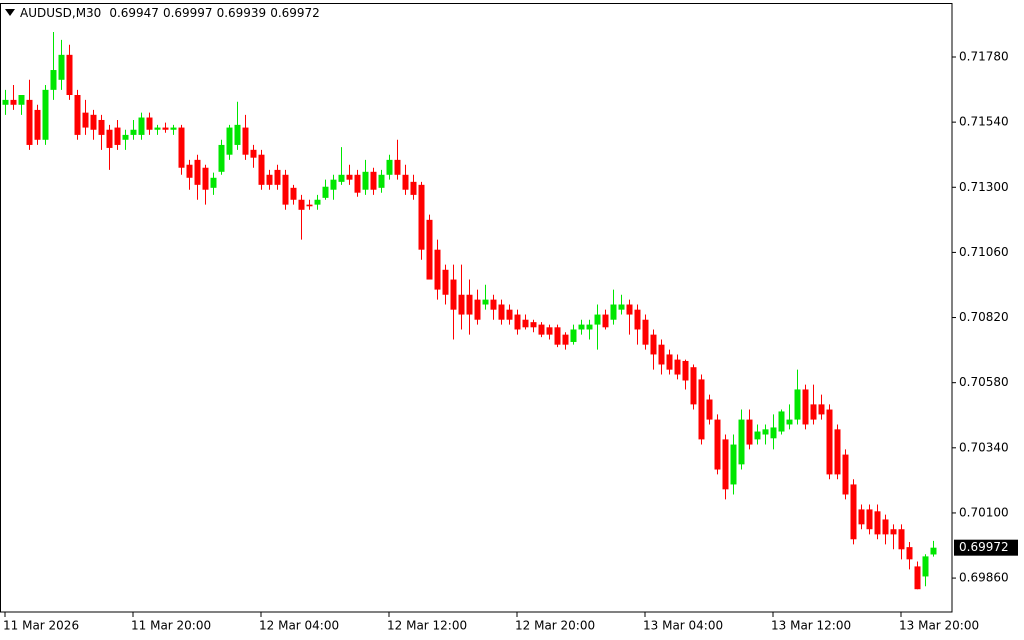 This screenshot has height=640, width=1024. I want to click on close-value: 0.69972, so click(295, 13).